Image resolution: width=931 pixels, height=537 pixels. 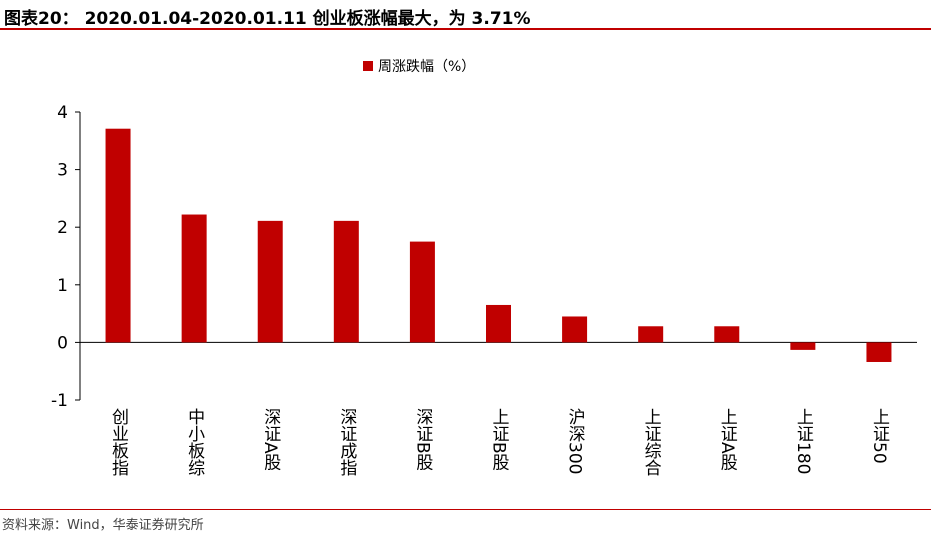 I want to click on x-tick-label: 上证180, so click(x=803, y=441).